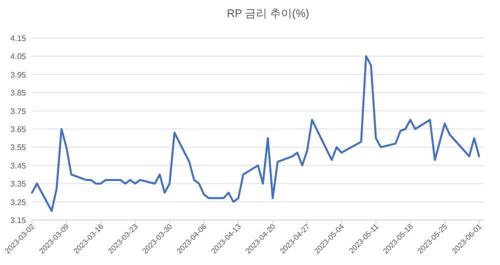 The width and height of the screenshot is (500, 265). Describe the element at coordinates (18, 111) in the screenshot. I see `y-tick-label: 3.75` at that location.